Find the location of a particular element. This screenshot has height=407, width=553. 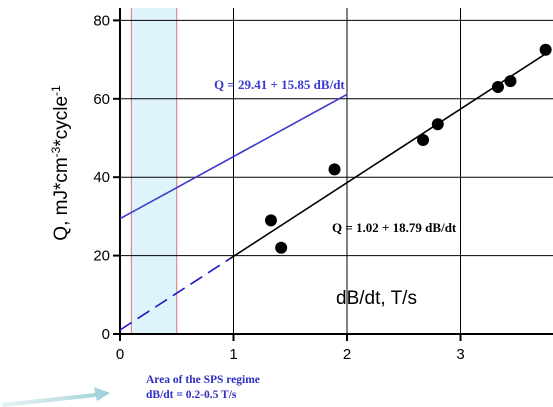

y-tick-label: 0 is located at coordinates (106, 334).